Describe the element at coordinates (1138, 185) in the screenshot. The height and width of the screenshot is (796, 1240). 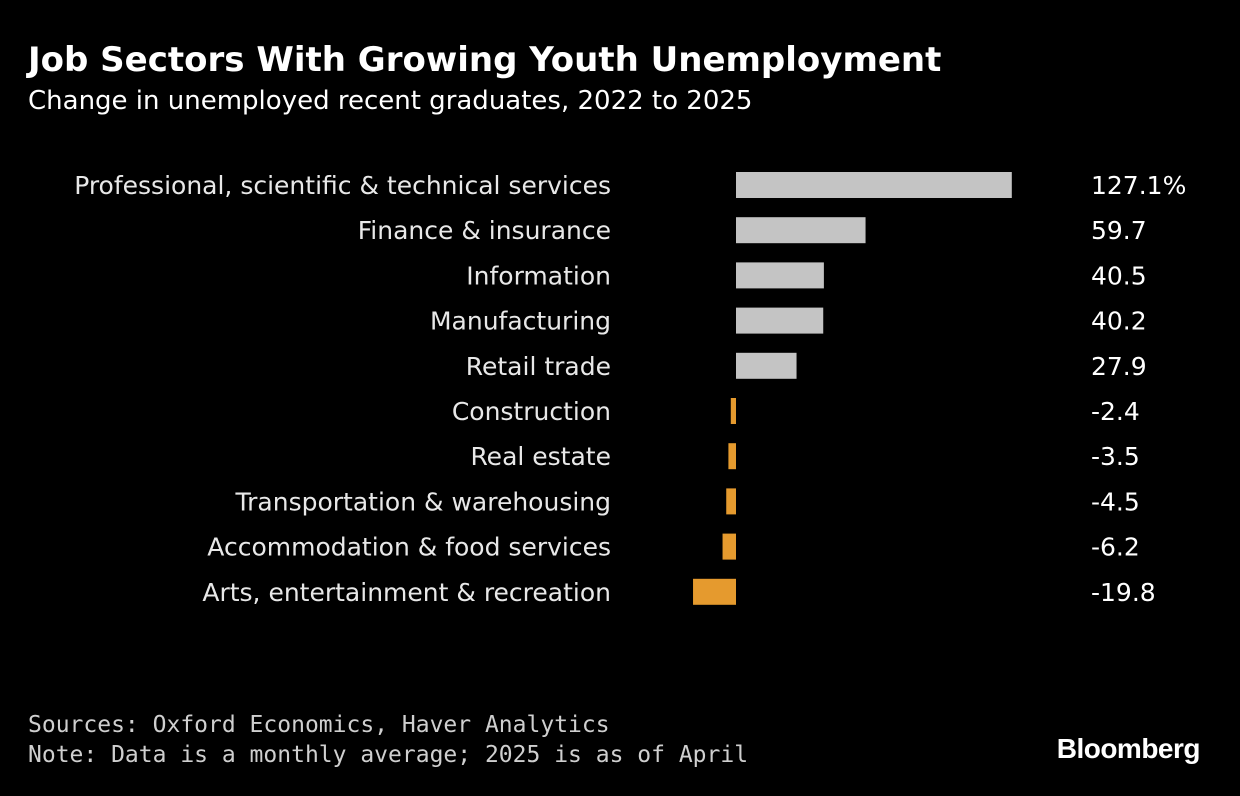
I see `value-label: 127.1%` at that location.